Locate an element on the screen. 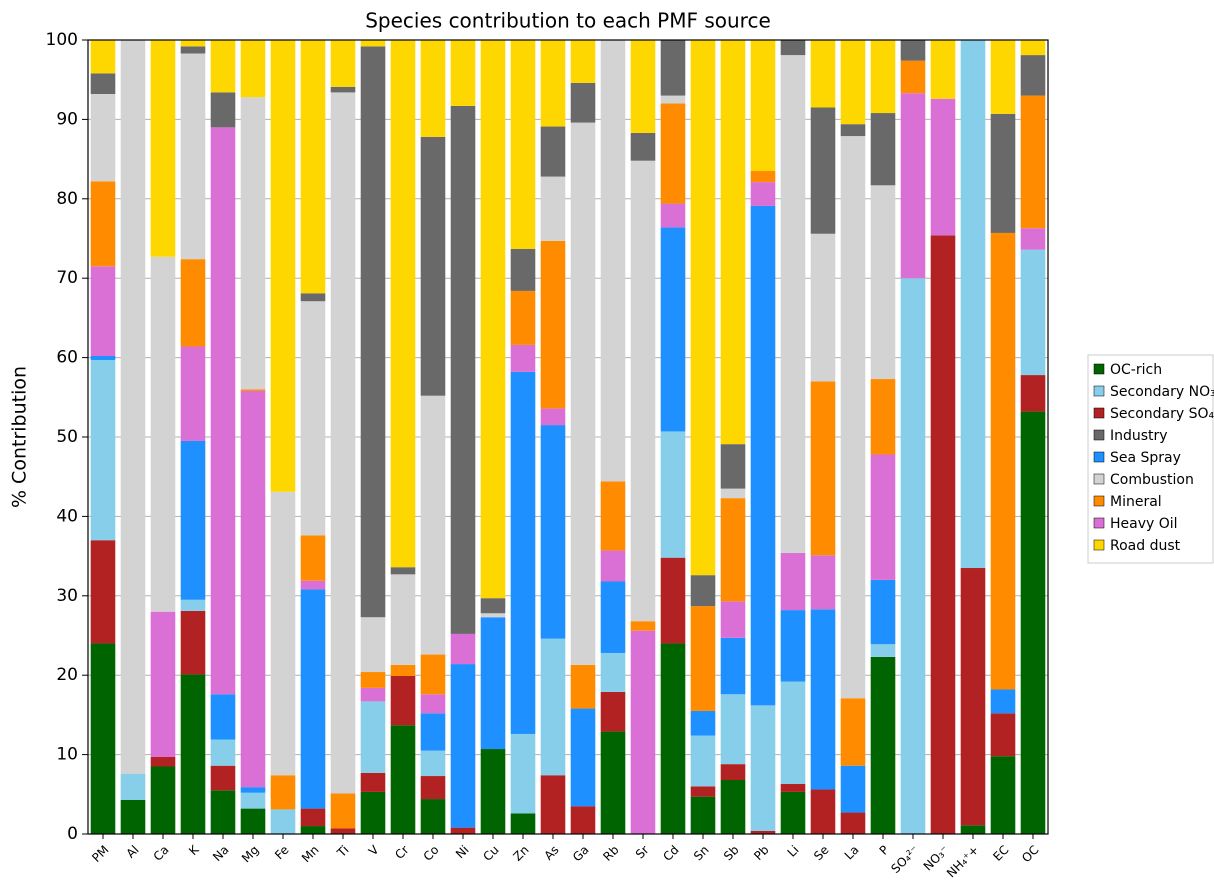 This screenshot has width=1214, height=880. x-tick-label: Ca is located at coordinates (161, 853).